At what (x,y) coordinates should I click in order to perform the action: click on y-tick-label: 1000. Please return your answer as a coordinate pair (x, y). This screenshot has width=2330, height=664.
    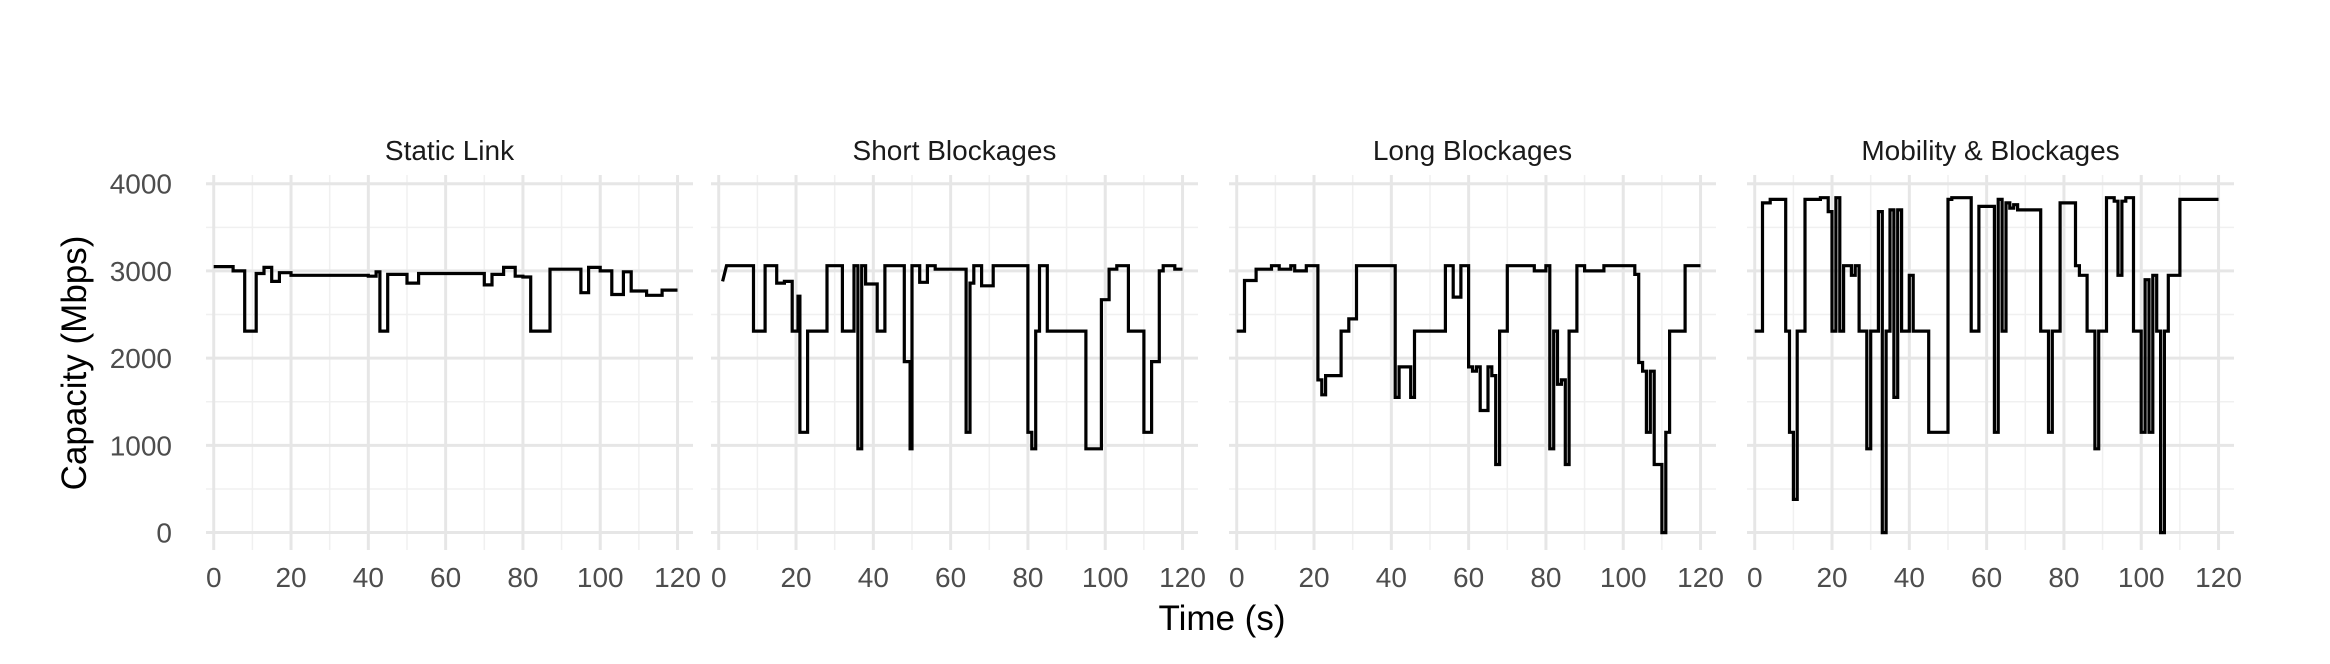
    Looking at the image, I should click on (141, 445).